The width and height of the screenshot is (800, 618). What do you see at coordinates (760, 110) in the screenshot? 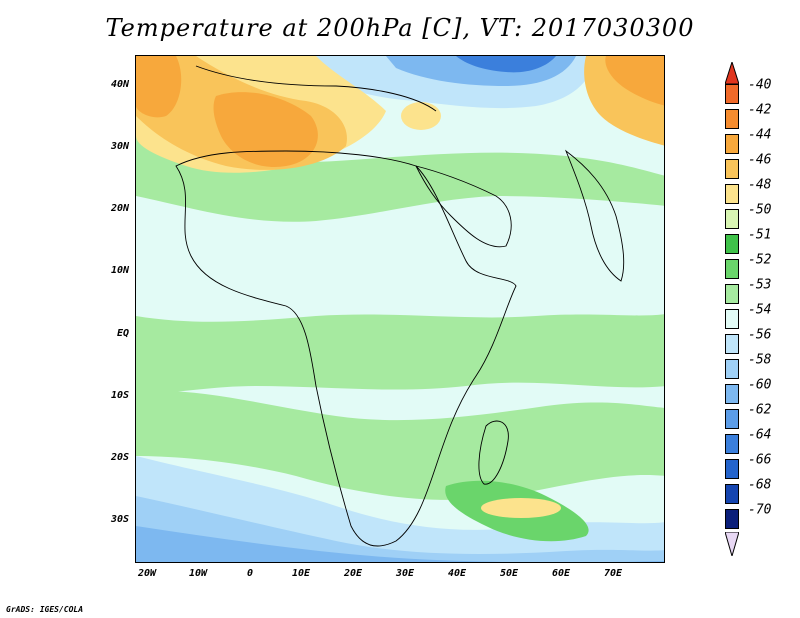
I see `colorbar-label: -42` at bounding box center [760, 110].